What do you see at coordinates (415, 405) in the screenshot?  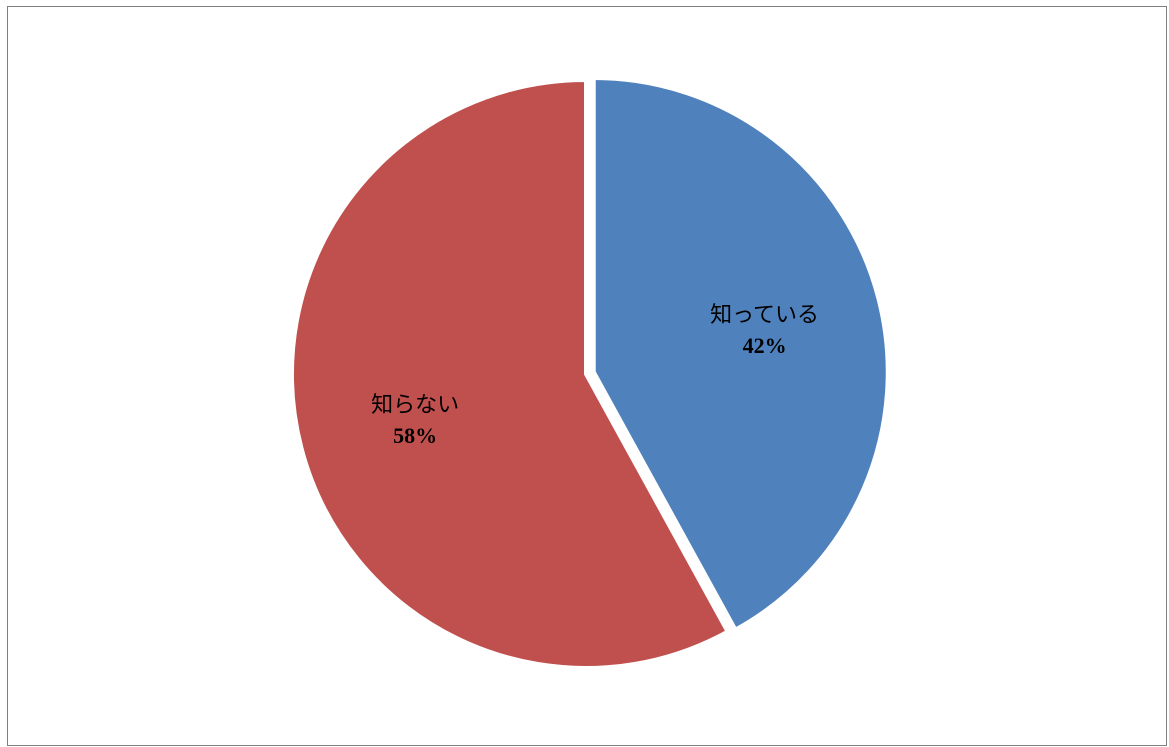 I see `slice-label-2: 知らない` at bounding box center [415, 405].